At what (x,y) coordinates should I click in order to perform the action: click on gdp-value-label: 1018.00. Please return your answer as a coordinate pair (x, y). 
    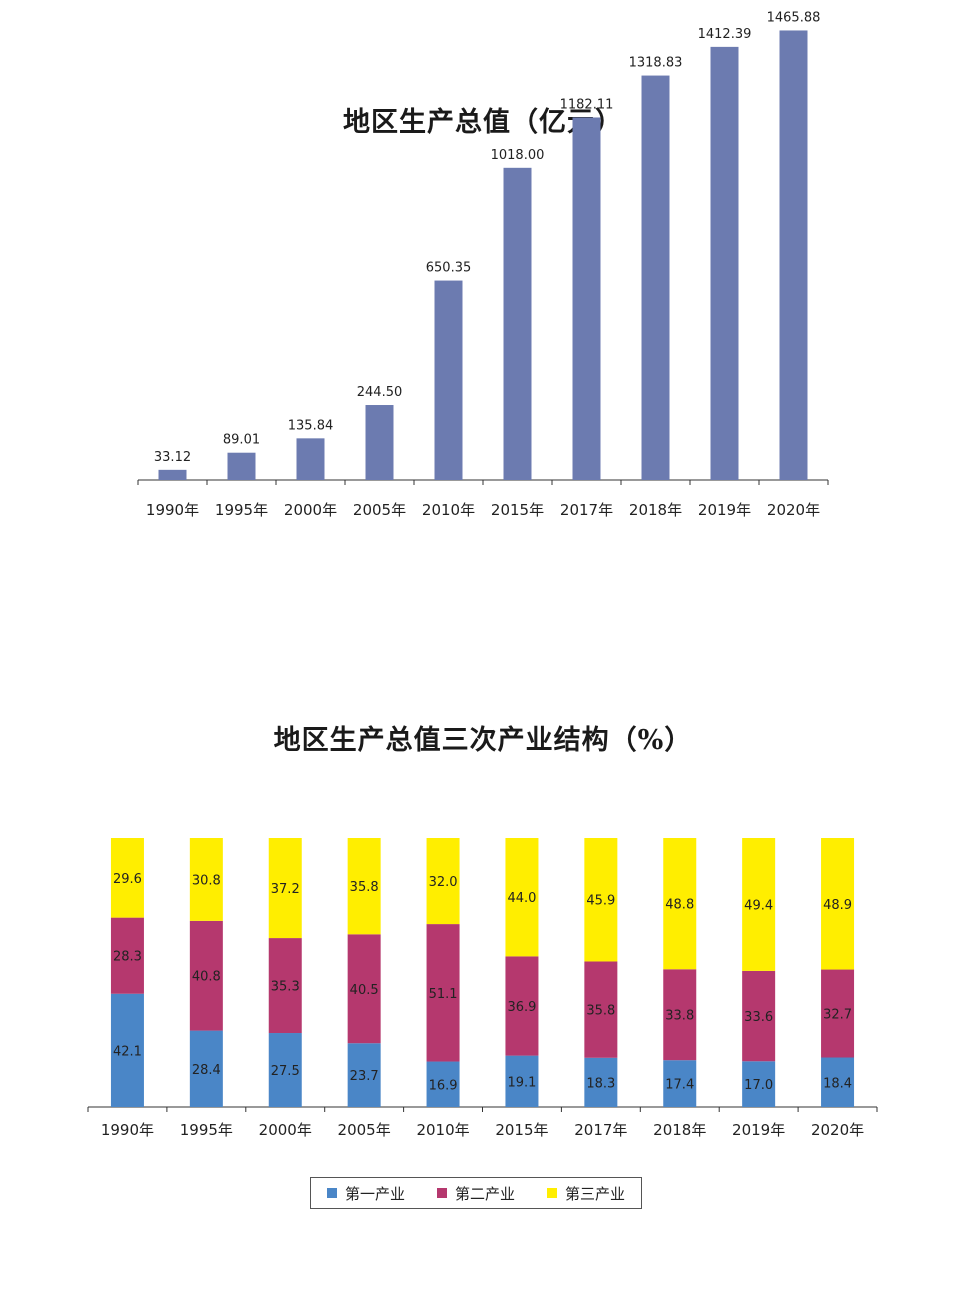
    Looking at the image, I should click on (518, 155).